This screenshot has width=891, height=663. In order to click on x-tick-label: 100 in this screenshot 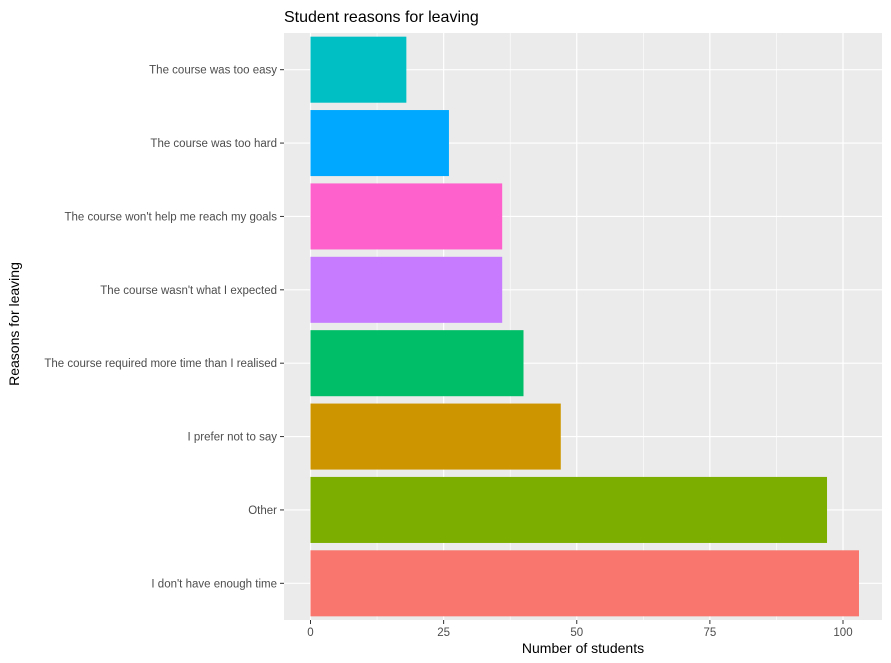, I will do `click(842, 633)`.